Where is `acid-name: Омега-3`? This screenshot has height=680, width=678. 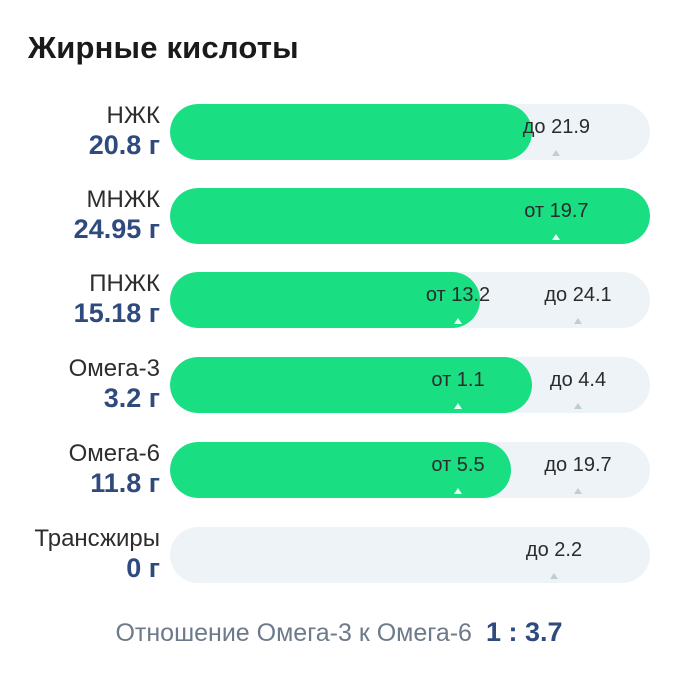 acid-name: Омега-3 is located at coordinates (114, 368).